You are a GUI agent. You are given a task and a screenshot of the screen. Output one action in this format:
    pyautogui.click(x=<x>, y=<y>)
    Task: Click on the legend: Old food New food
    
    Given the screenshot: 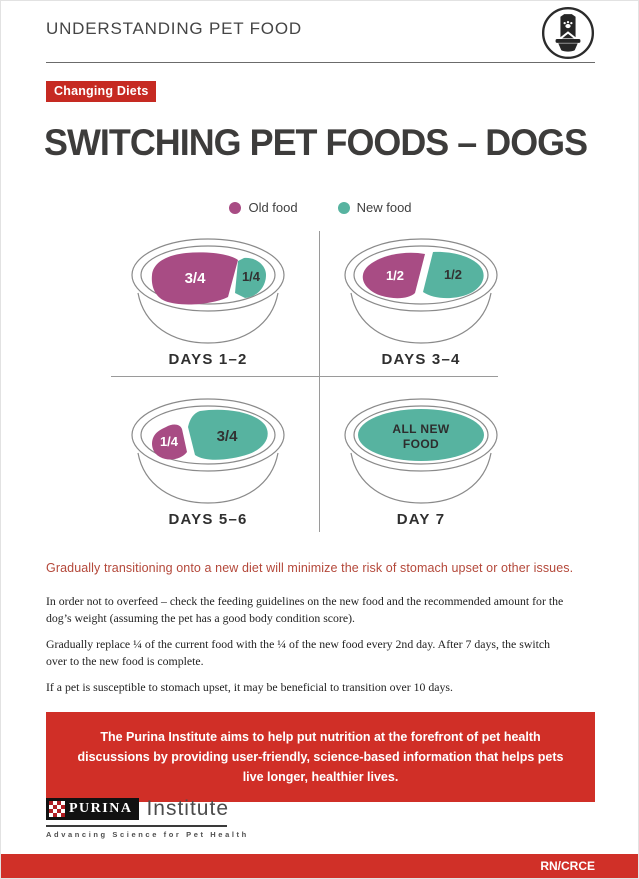 What is the action you would take?
    pyautogui.click(x=319, y=207)
    